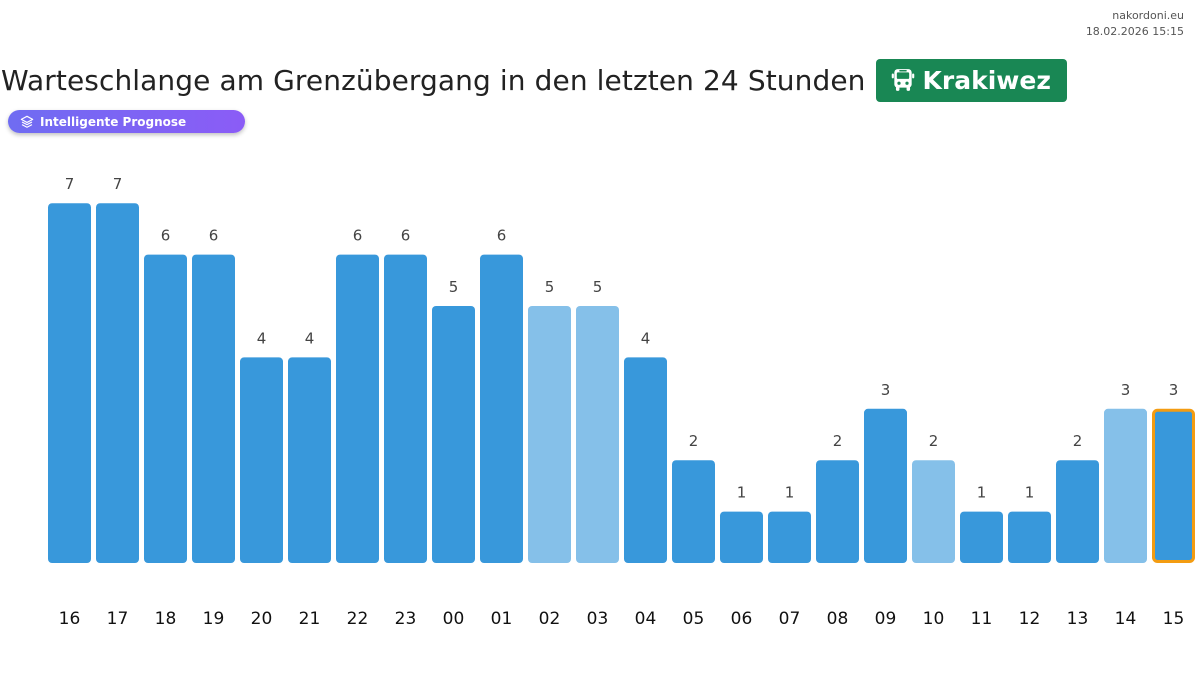 Image resolution: width=1200 pixels, height=684 pixels. Describe the element at coordinates (406, 619) in the screenshot. I see `hour-tick-label: 23` at that location.